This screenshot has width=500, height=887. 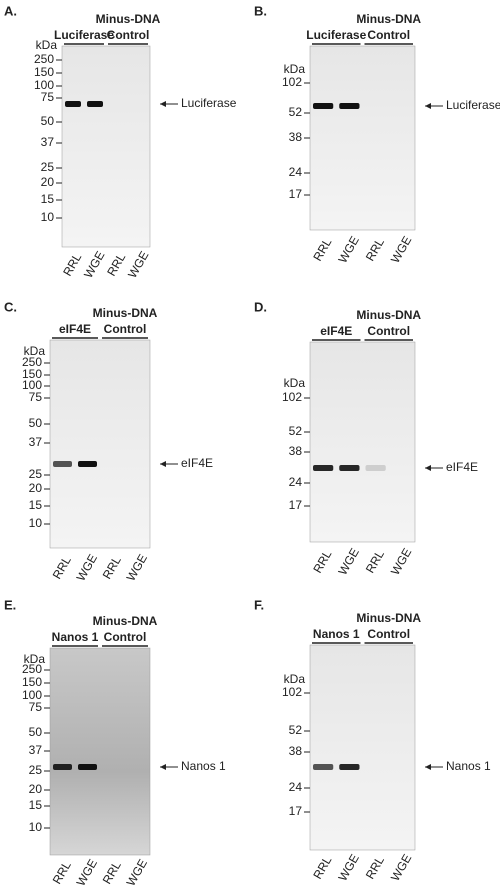 What do you see at coordinates (259, 604) in the screenshot?
I see `panel-label: F.` at bounding box center [259, 604].